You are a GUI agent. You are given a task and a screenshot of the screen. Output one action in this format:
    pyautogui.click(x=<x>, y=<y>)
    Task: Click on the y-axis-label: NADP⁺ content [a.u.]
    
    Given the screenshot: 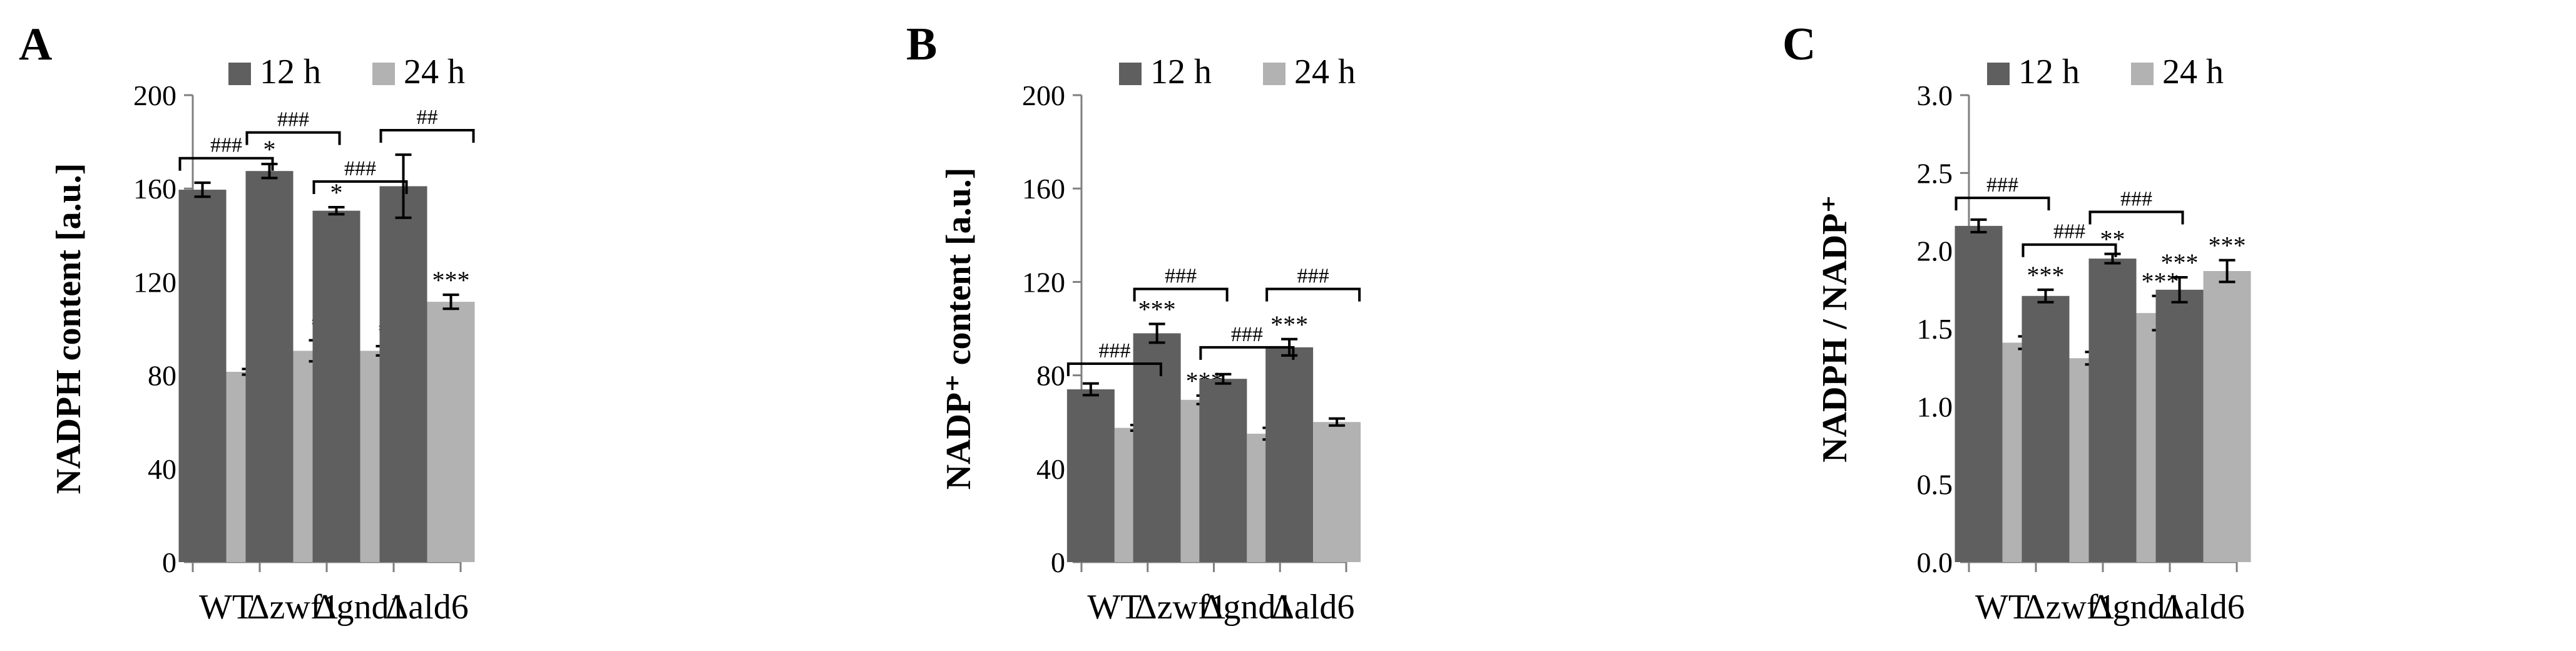 What is the action you would take?
    pyautogui.click(x=958, y=329)
    